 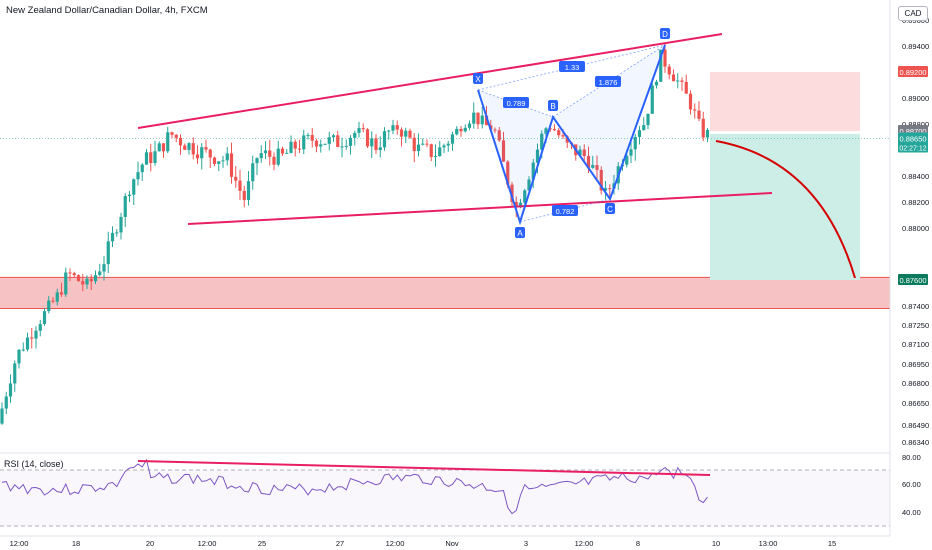 I want to click on target-price-tag, so click(x=913, y=279).